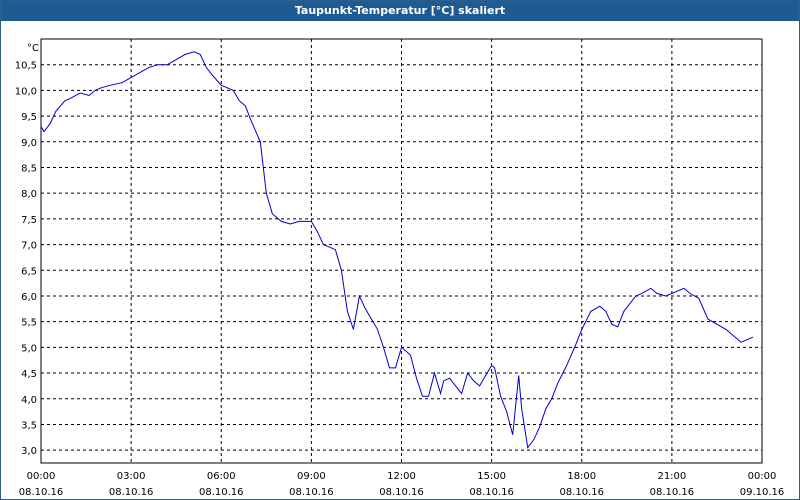 This screenshot has width=800, height=500. I want to click on y-tick-label: 7,5, so click(29, 220).